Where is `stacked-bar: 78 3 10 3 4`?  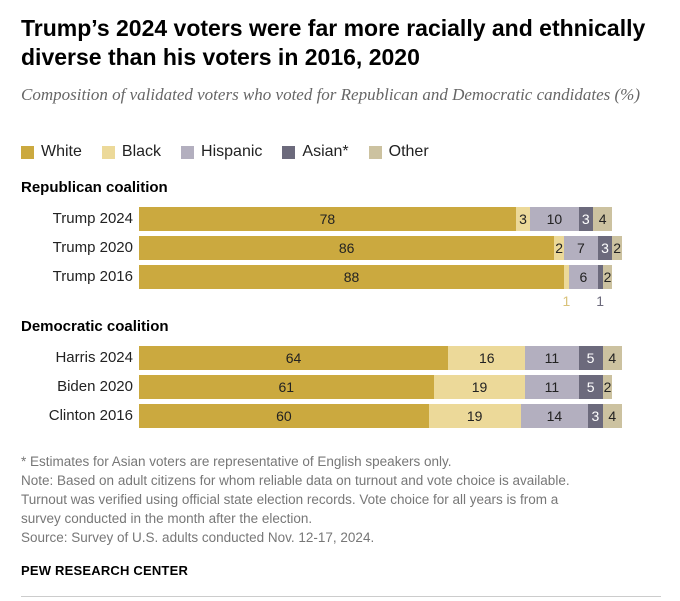 stacked-bar: 78 3 10 3 4 is located at coordinates (376, 219).